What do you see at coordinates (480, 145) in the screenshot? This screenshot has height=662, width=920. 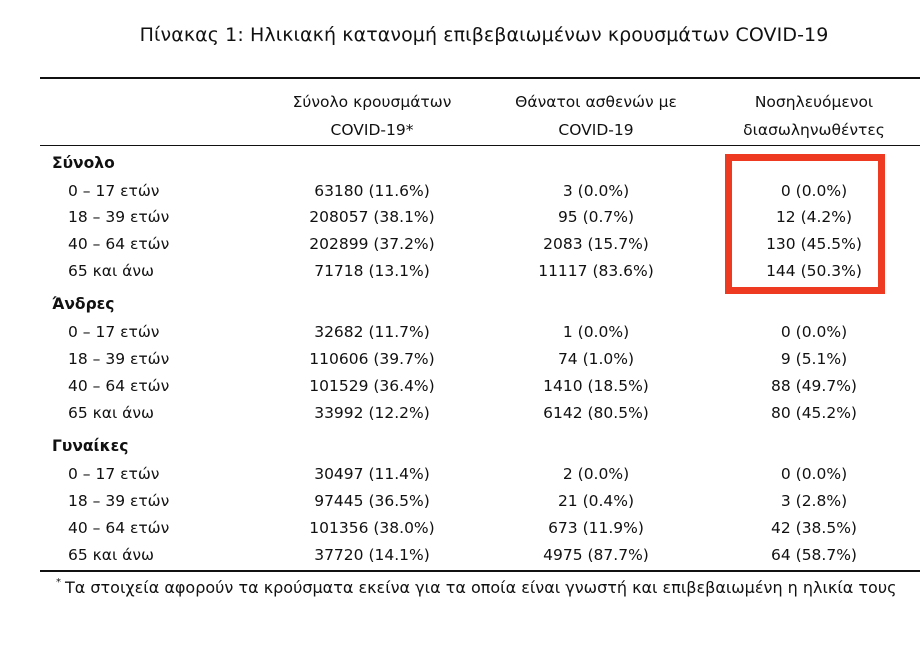 I see `header-separator-rule` at bounding box center [480, 145].